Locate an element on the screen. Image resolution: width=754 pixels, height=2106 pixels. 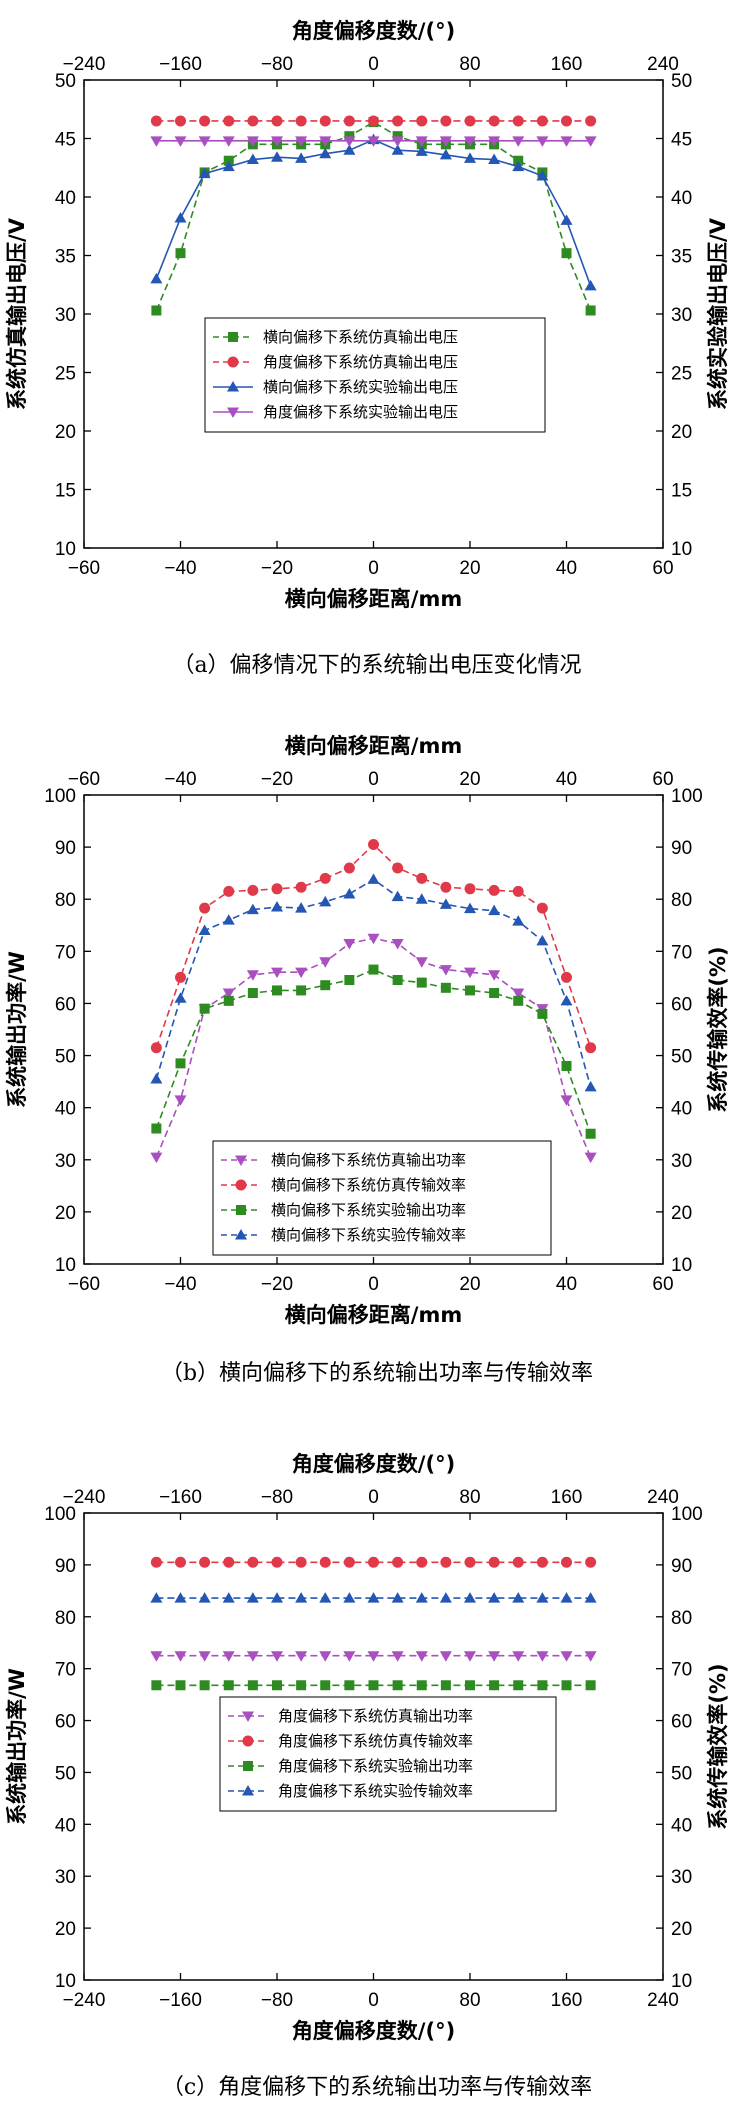
x2-axis-label: 横向偏移距离/mm is located at coordinates (373, 746).